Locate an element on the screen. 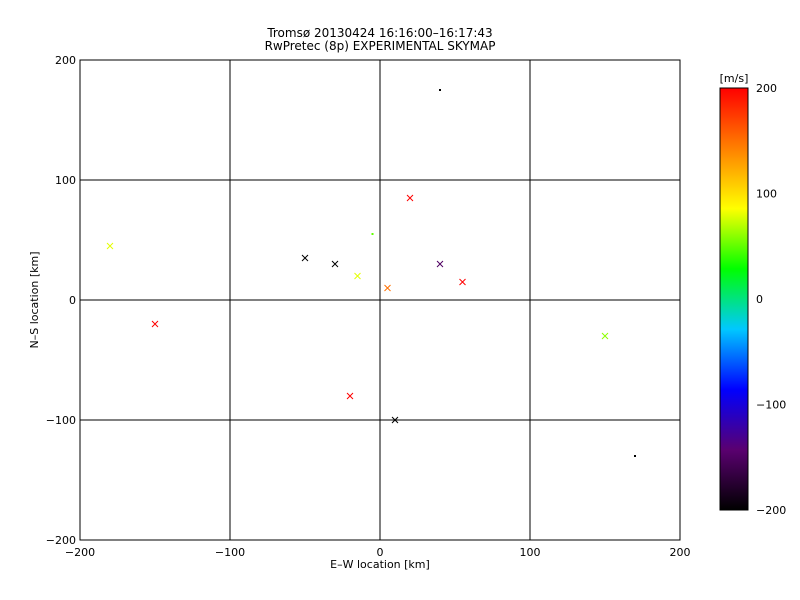 This screenshot has height=600, width=800. y-tick-label: 200 is located at coordinates (65, 60).